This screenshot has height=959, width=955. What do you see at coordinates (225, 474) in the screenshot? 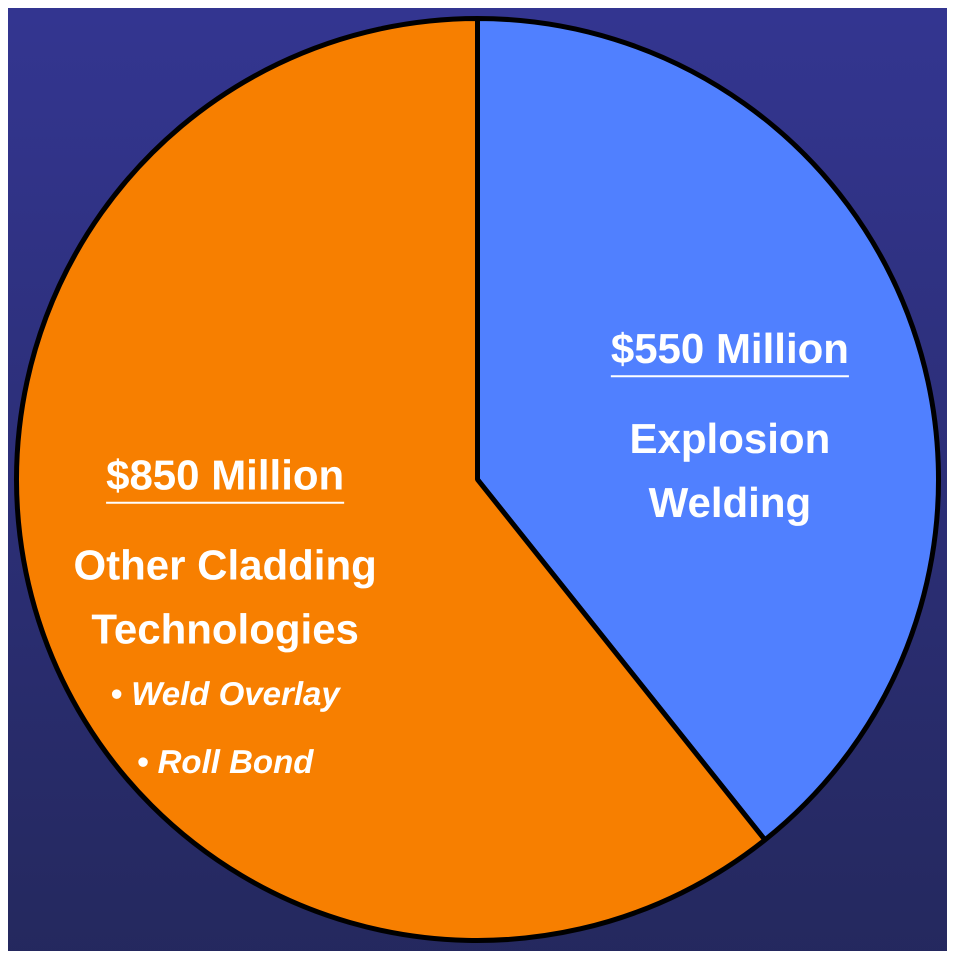
I see `data-label: $850 Million` at bounding box center [225, 474].